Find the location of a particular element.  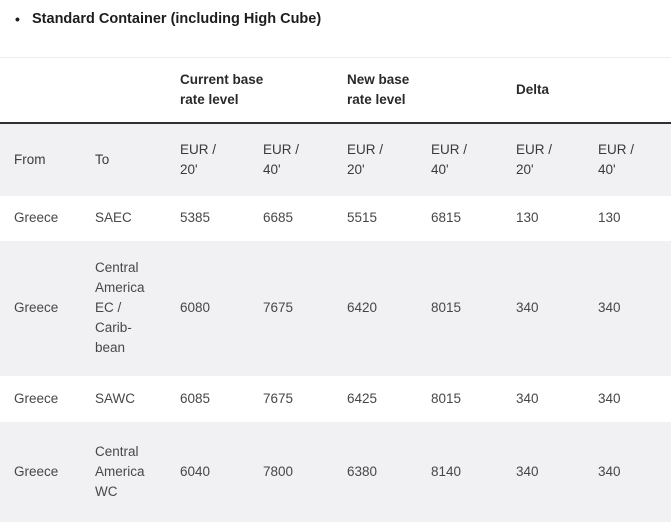

group-header-delta: Delta is located at coordinates (586, 90).